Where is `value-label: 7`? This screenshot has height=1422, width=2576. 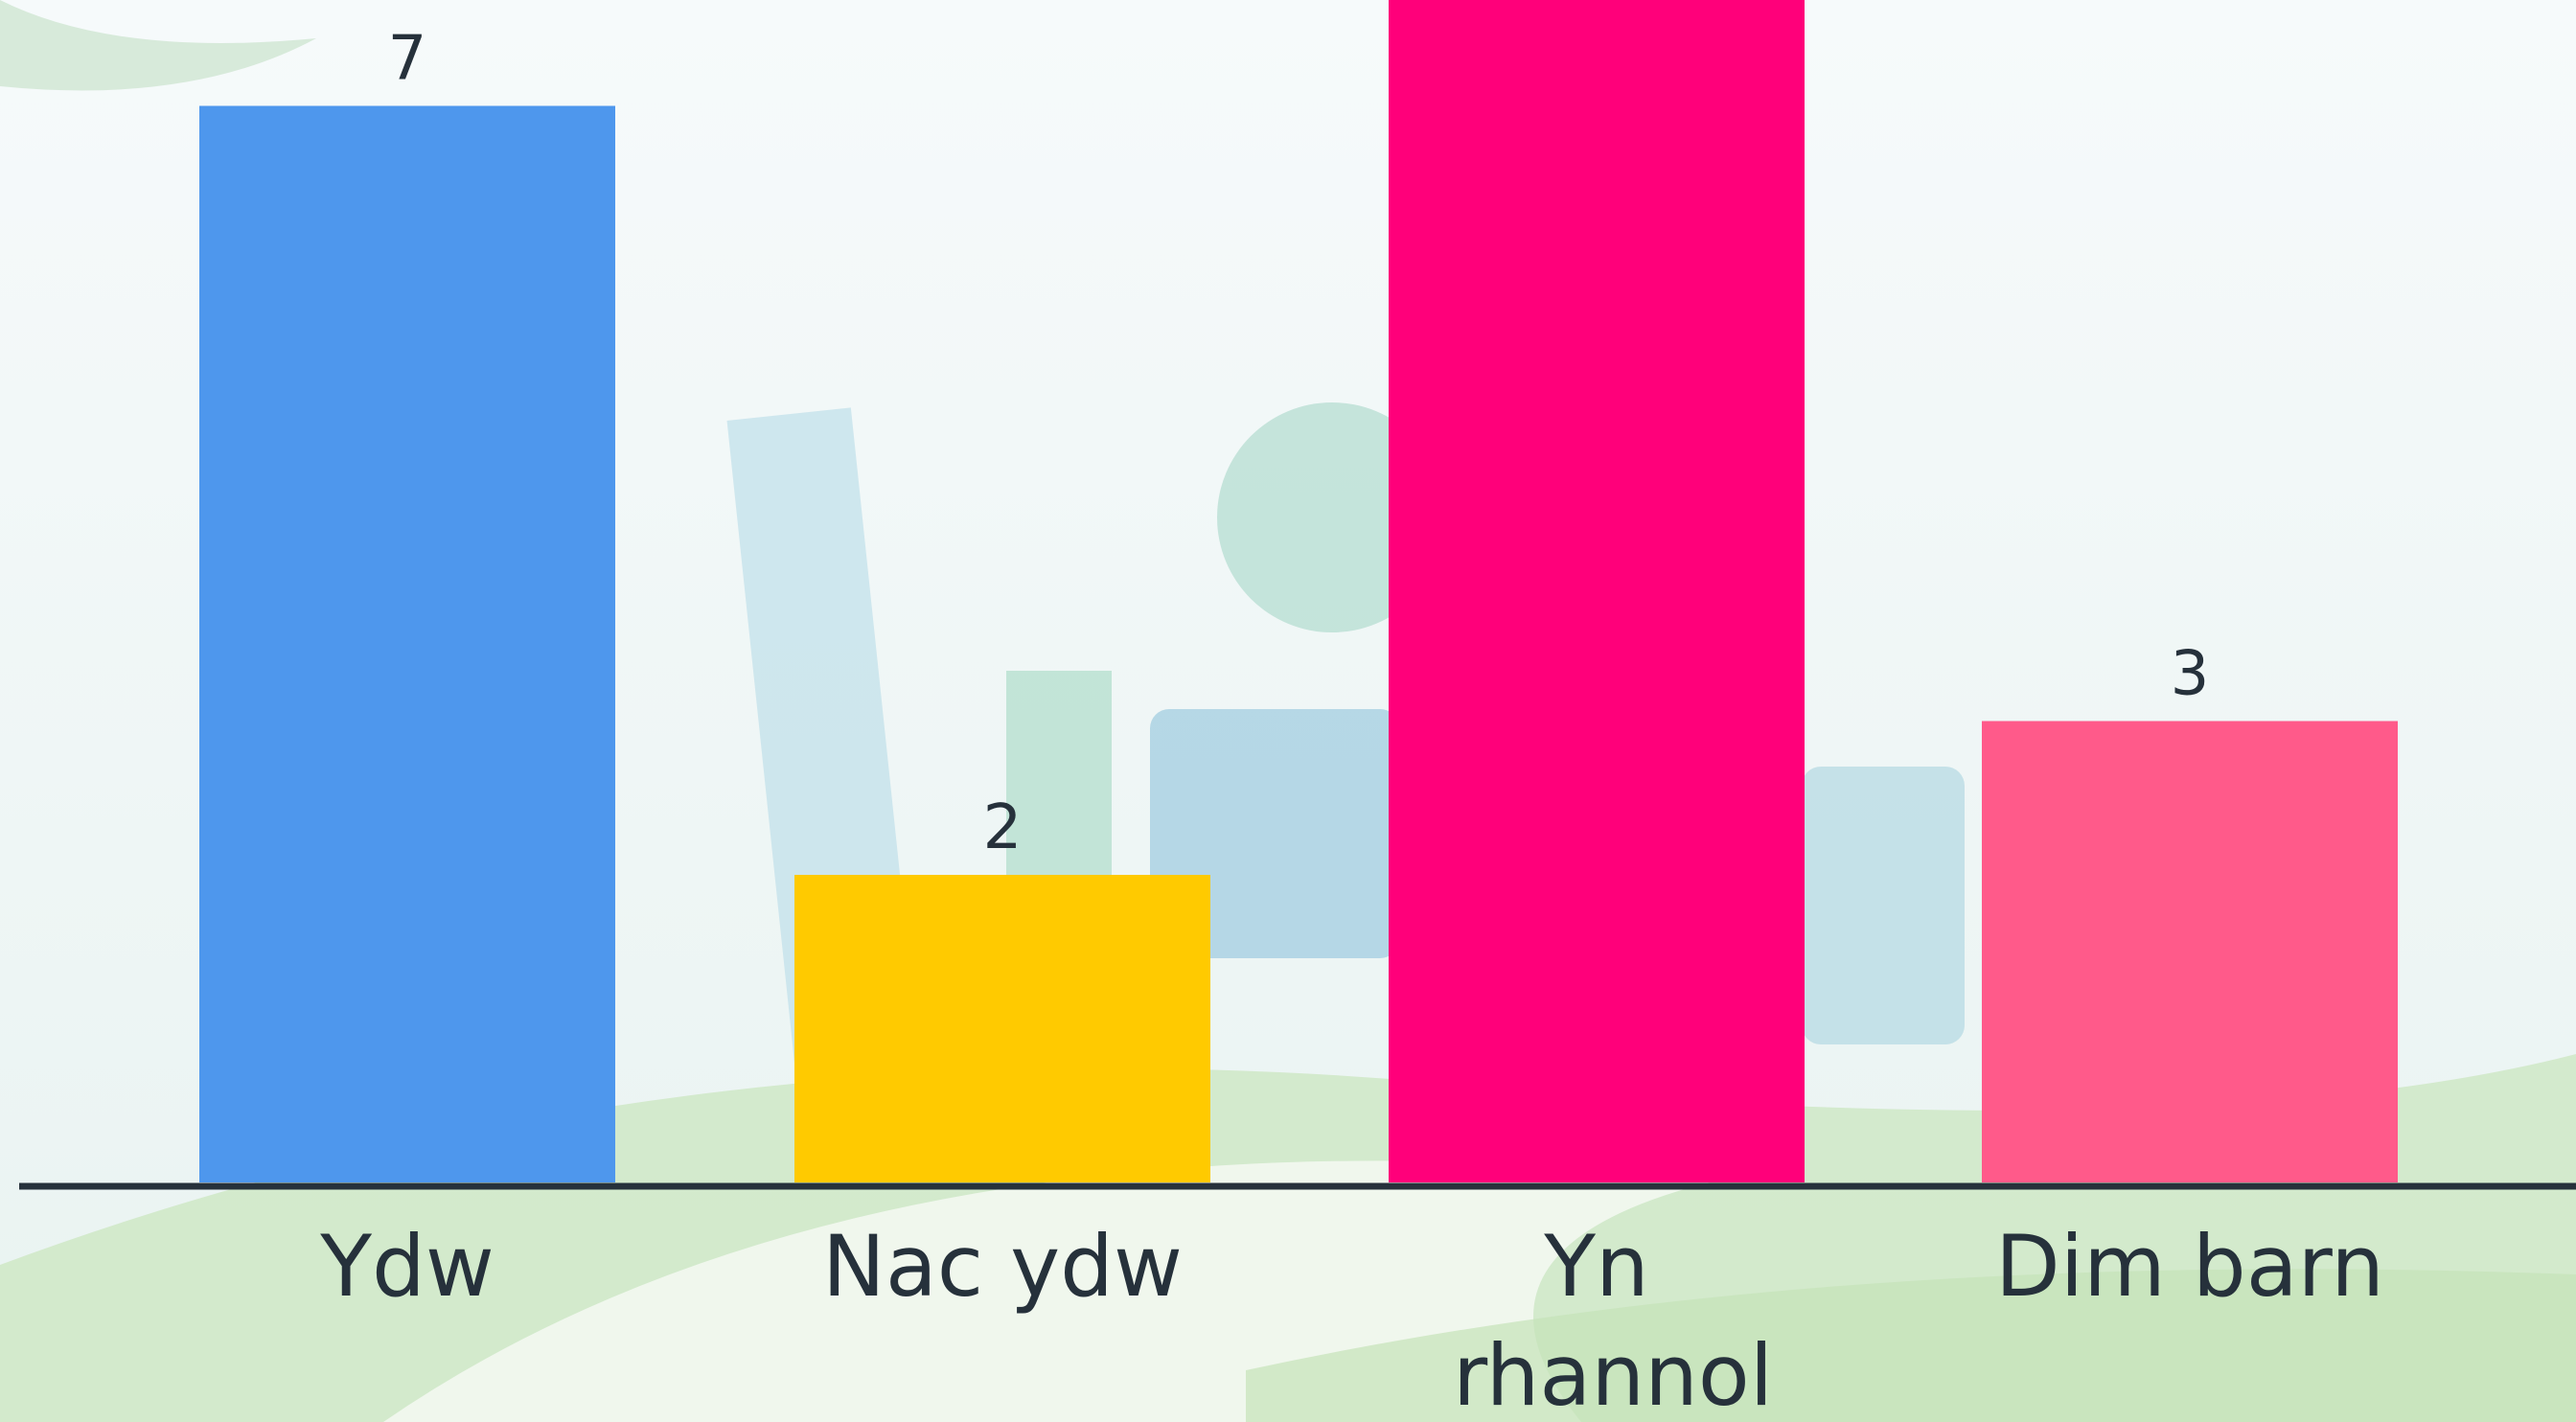 value-label: 7 is located at coordinates (407, 59).